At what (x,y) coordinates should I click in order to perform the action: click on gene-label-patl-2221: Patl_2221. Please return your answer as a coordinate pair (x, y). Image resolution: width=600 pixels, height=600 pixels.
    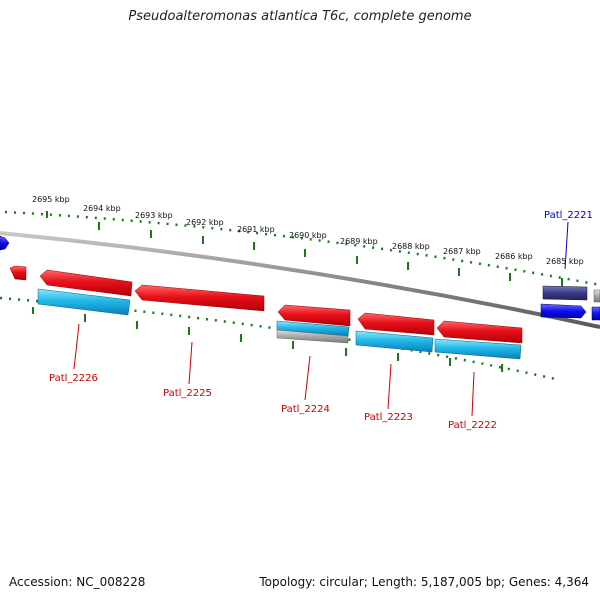
    Looking at the image, I should click on (568, 215).